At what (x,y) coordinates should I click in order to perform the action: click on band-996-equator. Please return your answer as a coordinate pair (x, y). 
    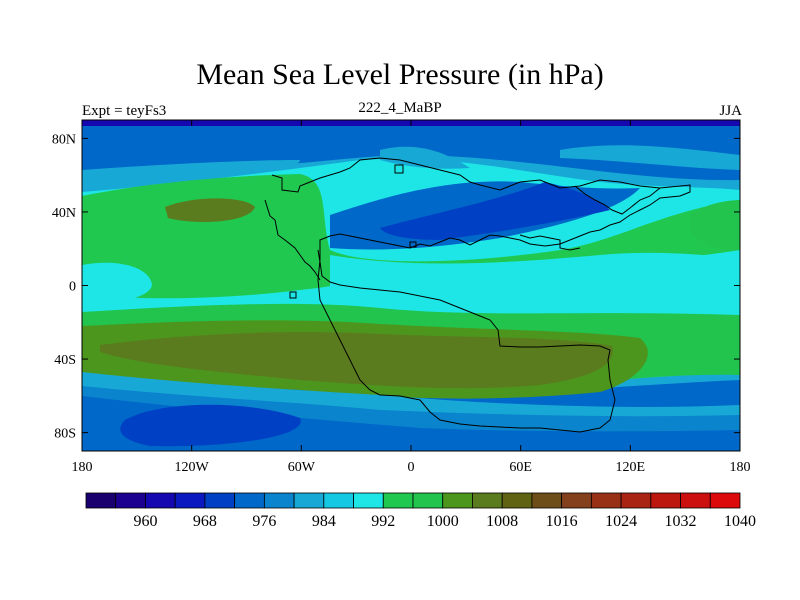
    Looking at the image, I should click on (535, 279).